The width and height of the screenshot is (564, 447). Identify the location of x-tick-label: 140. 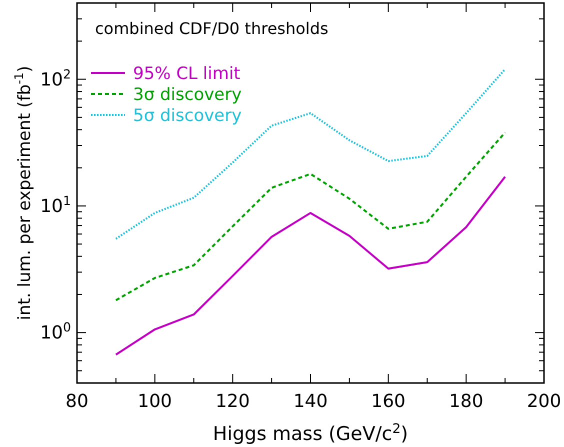
(310, 401).